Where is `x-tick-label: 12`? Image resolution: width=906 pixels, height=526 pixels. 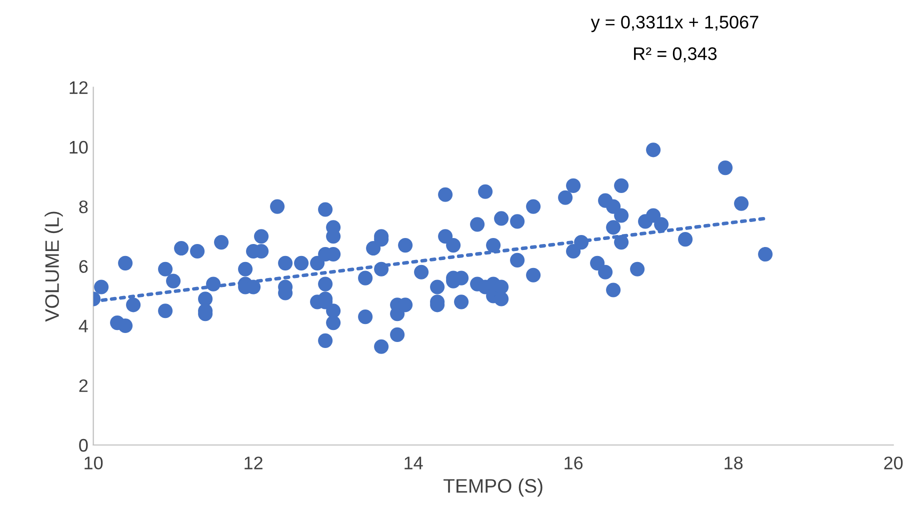 x-tick-label: 12 is located at coordinates (253, 463).